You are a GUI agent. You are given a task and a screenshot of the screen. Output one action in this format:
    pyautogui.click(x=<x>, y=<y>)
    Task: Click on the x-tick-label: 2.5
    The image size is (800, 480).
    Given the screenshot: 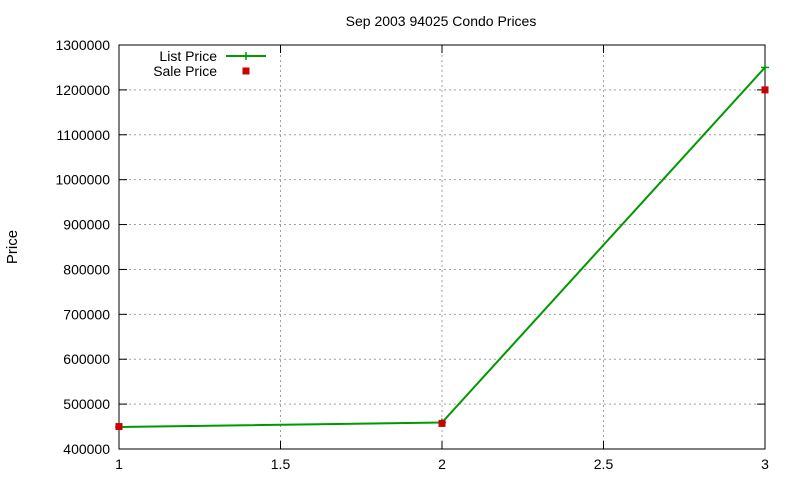 What is the action you would take?
    pyautogui.click(x=604, y=464)
    